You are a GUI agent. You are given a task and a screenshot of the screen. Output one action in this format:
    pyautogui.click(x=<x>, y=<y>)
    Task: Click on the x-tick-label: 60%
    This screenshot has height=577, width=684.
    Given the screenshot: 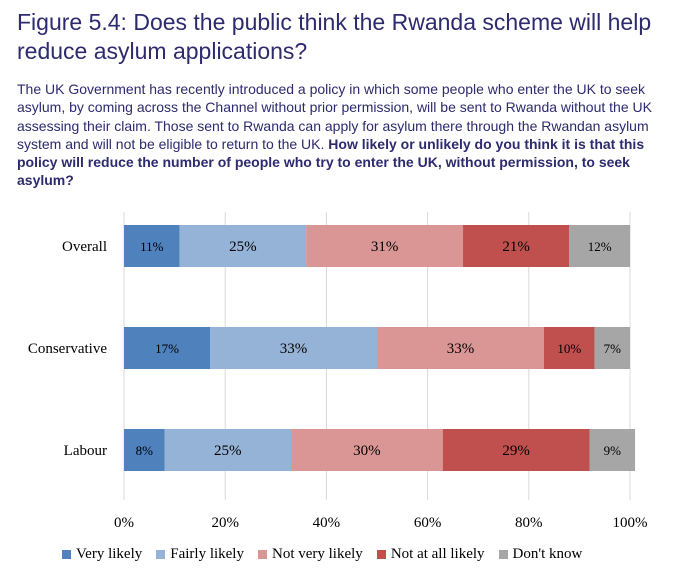 What is the action you would take?
    pyautogui.click(x=428, y=523)
    